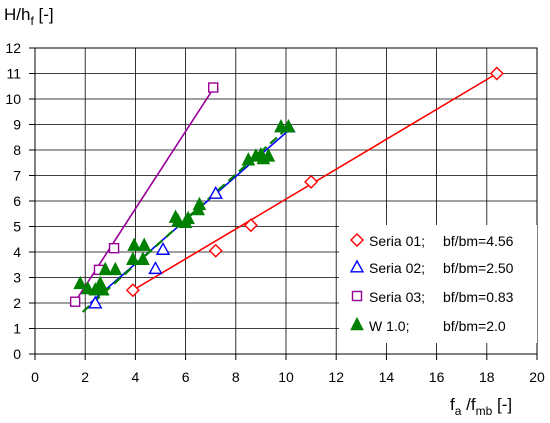 The width and height of the screenshot is (550, 423). I want to click on legend-series-param: bf/bm=2.0, so click(474, 326).